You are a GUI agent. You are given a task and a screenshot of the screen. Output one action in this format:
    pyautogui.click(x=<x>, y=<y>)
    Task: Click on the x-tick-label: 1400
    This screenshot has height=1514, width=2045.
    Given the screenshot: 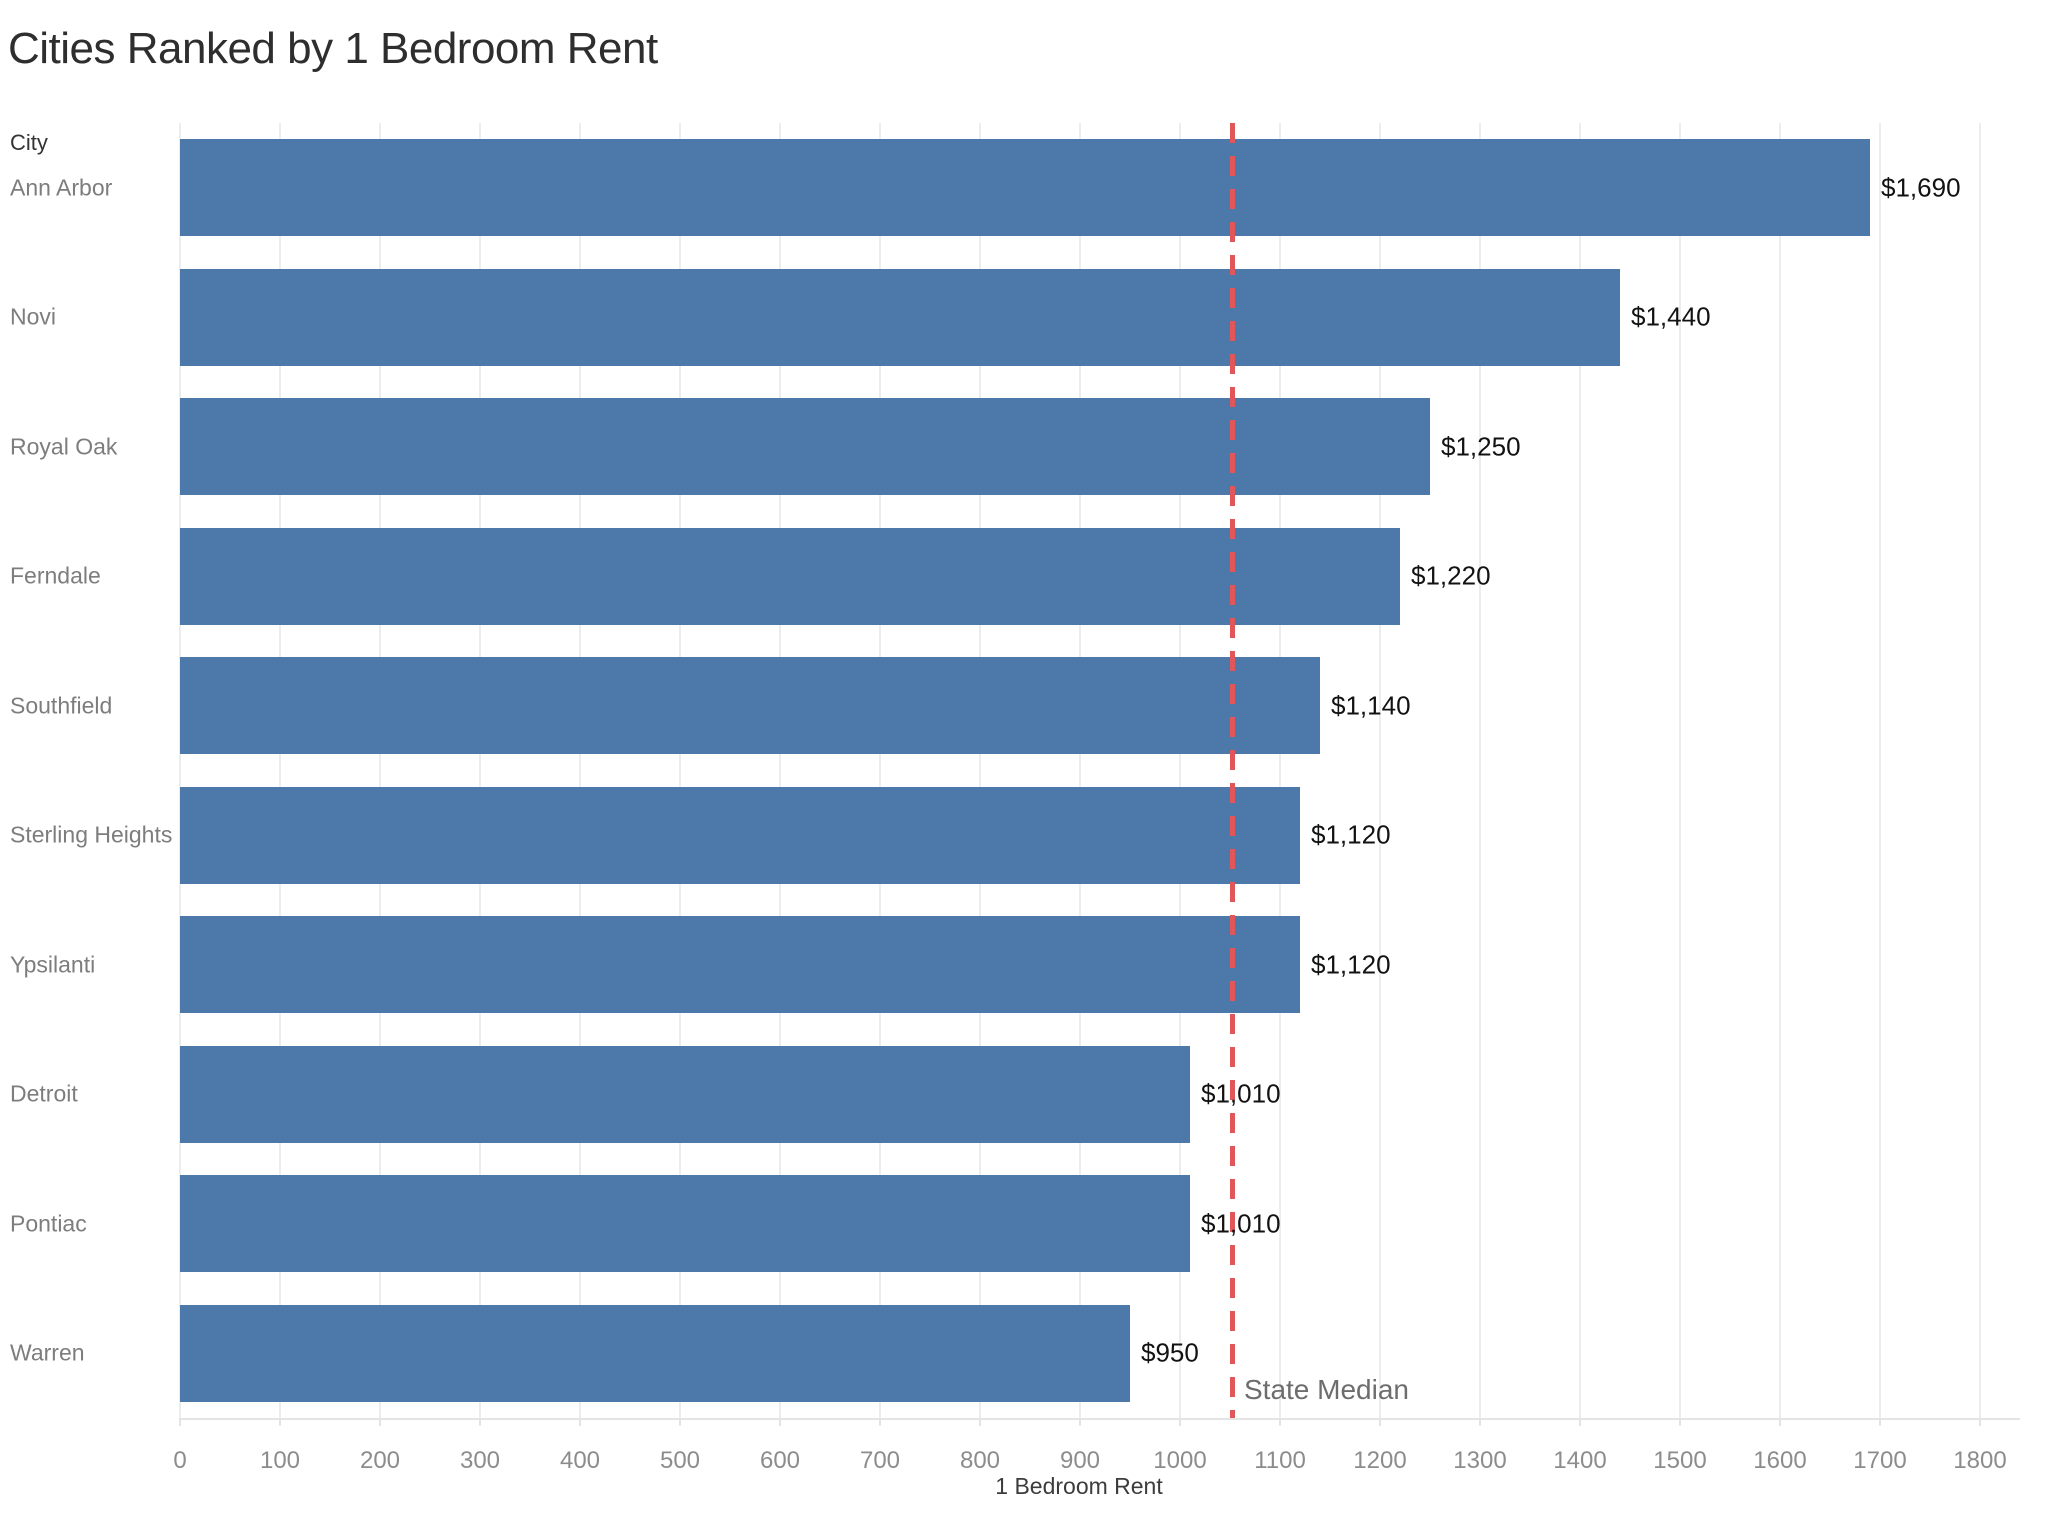 What is the action you would take?
    pyautogui.click(x=1580, y=1460)
    